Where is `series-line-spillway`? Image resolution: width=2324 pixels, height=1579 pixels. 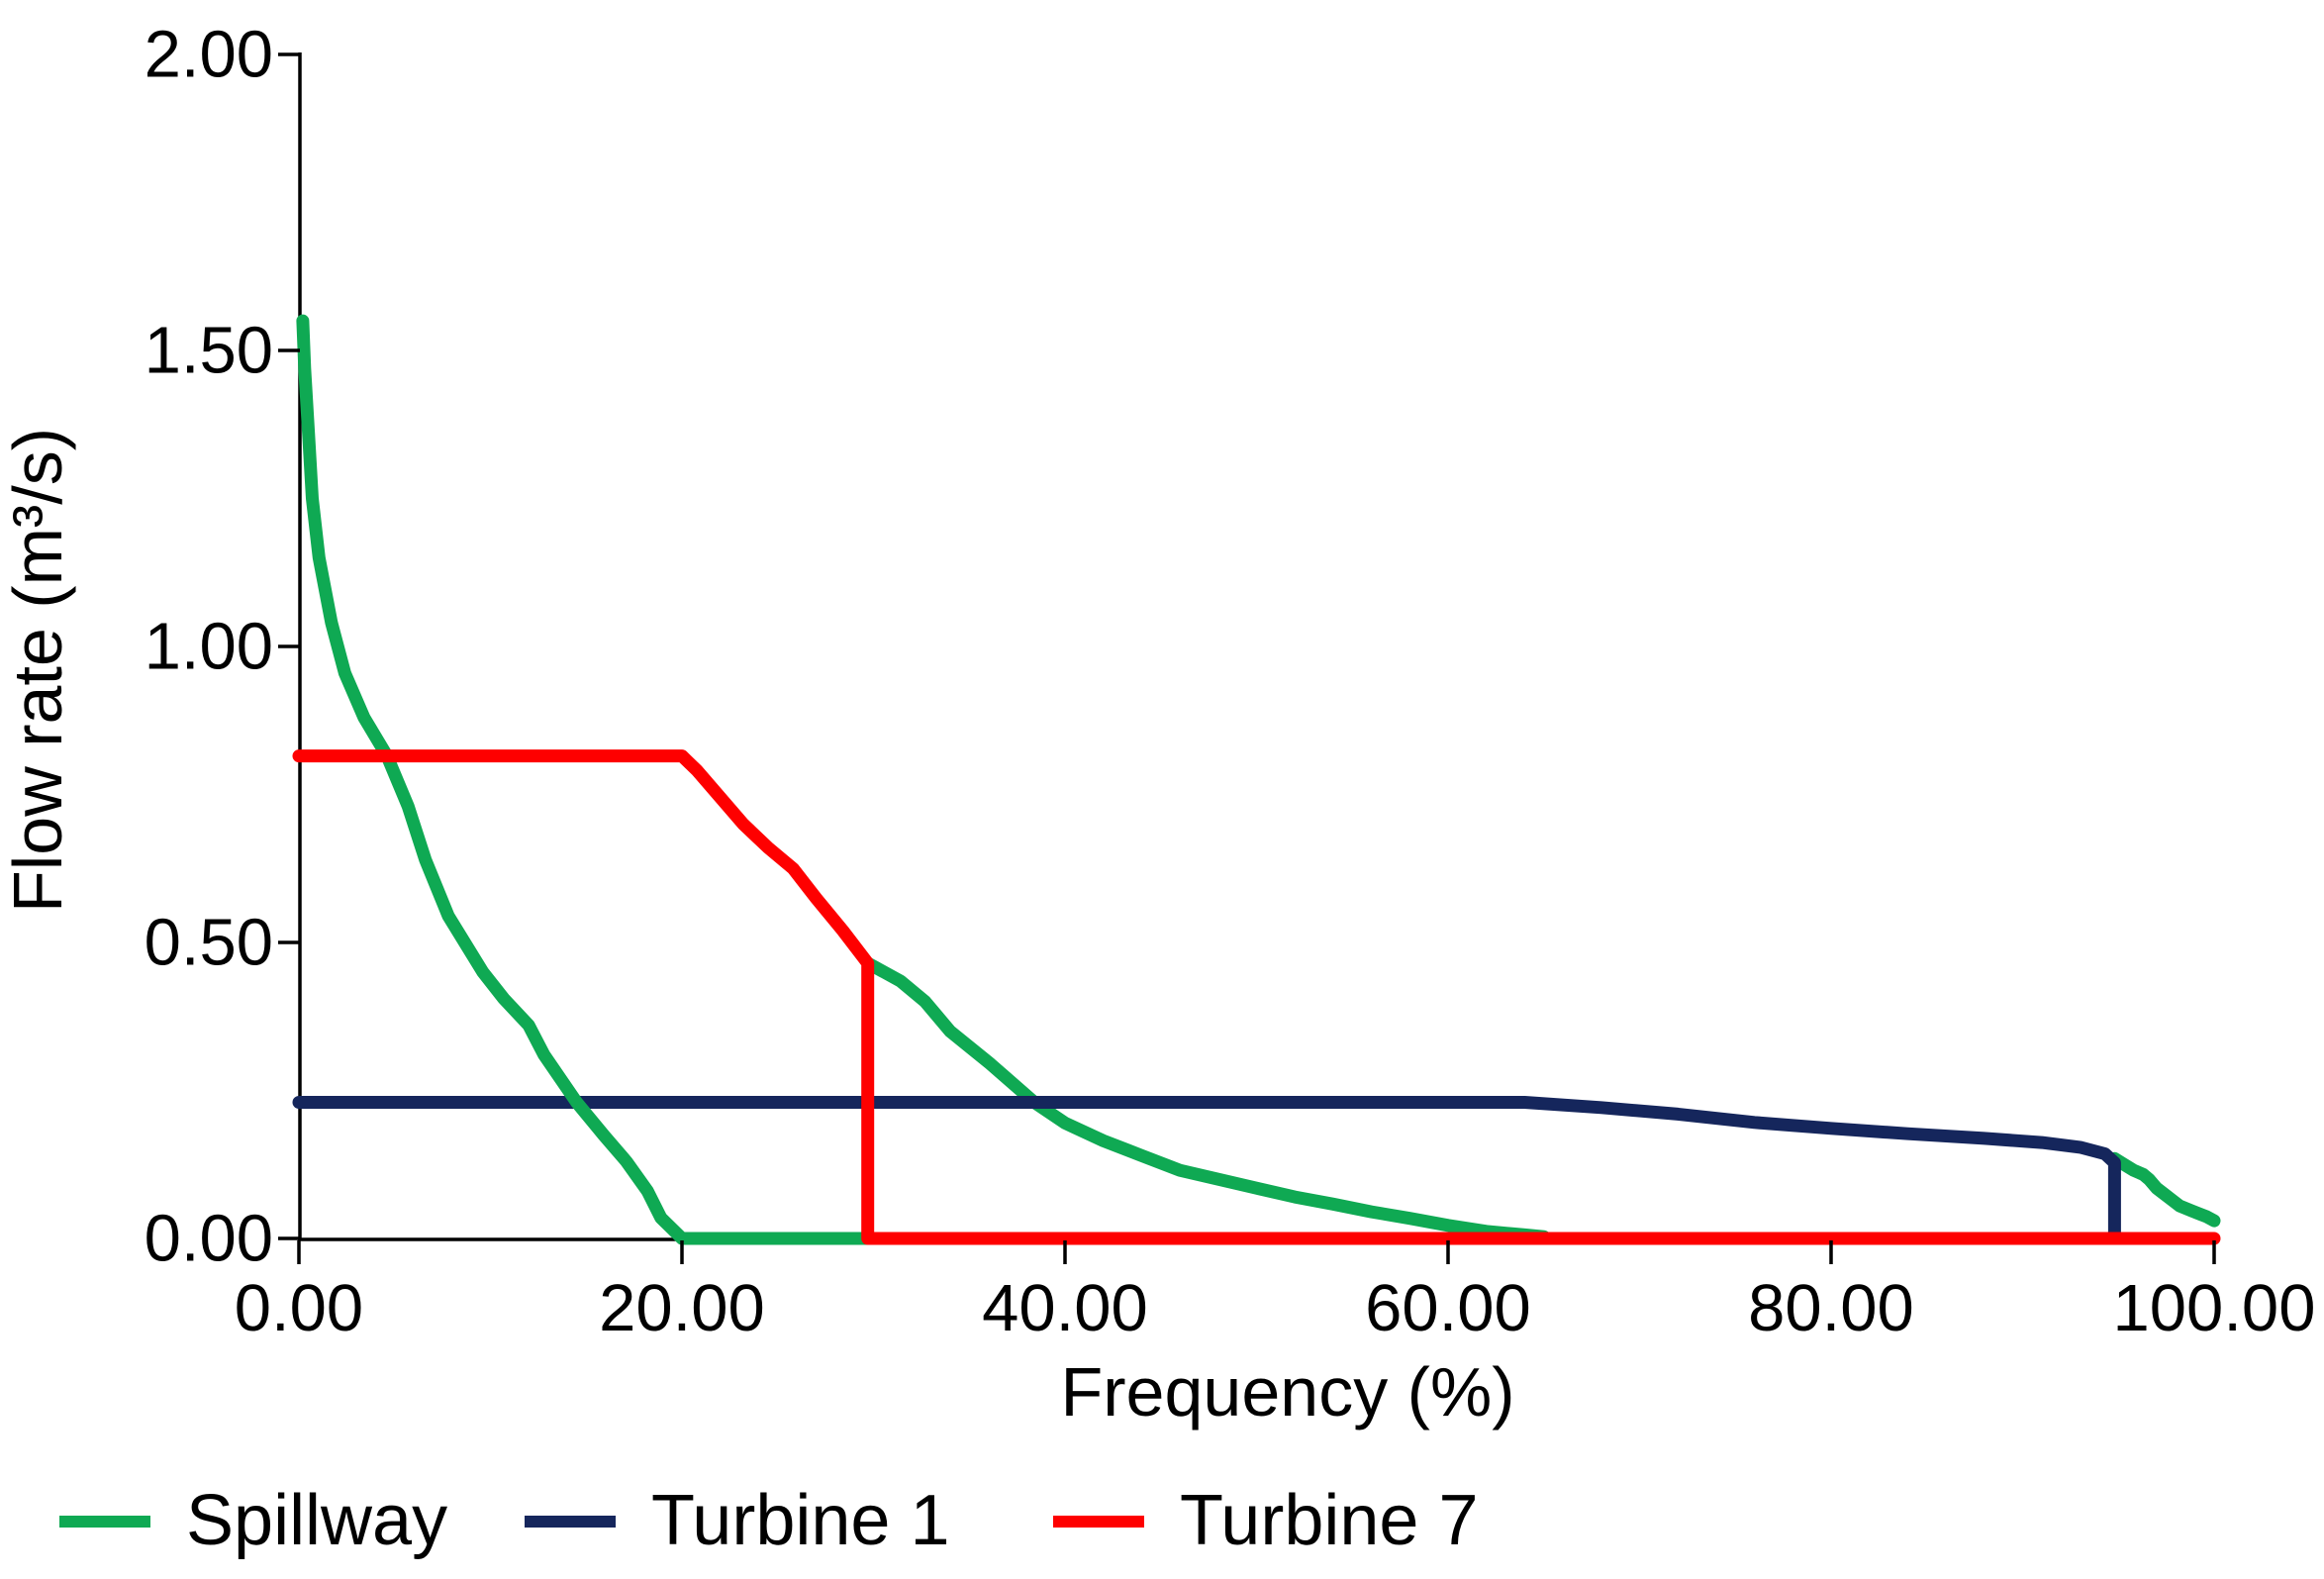 series-line-spillway is located at coordinates (585, 779).